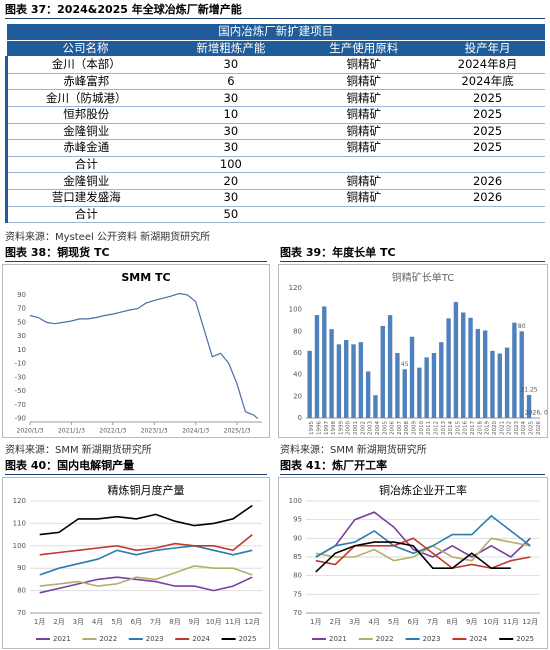 Image resolution: width=550 pixels, height=650 pixels. What do you see at coordinates (30, 431) in the screenshot?
I see `x-tick-label: 2020/1/3` at bounding box center [30, 431].